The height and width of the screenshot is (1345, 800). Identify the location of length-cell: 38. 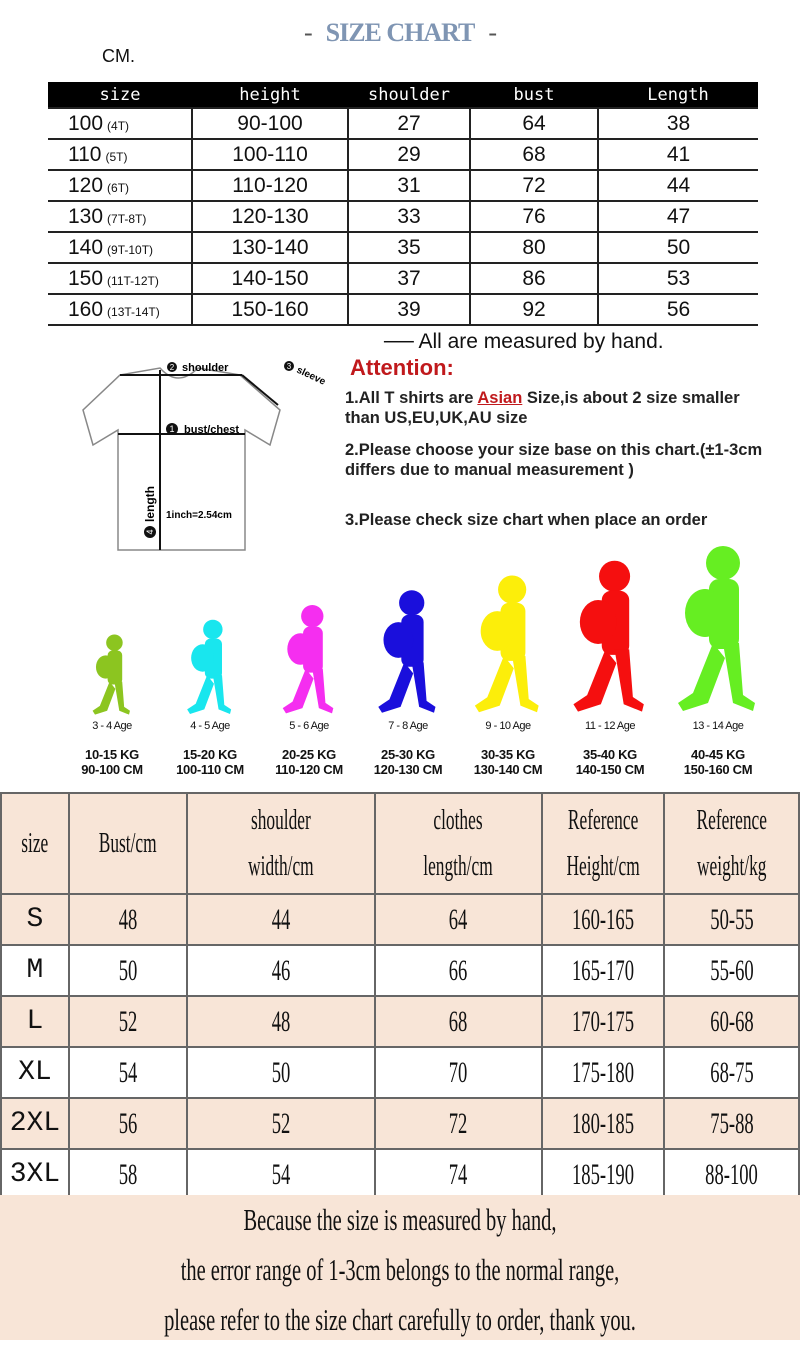
(677, 123).